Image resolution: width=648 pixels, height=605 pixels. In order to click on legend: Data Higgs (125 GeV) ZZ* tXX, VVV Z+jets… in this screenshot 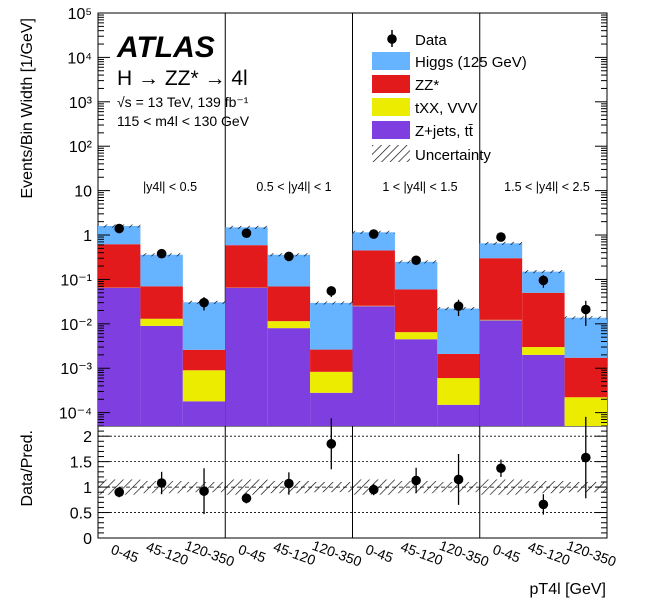, I will do `click(449, 97)`.